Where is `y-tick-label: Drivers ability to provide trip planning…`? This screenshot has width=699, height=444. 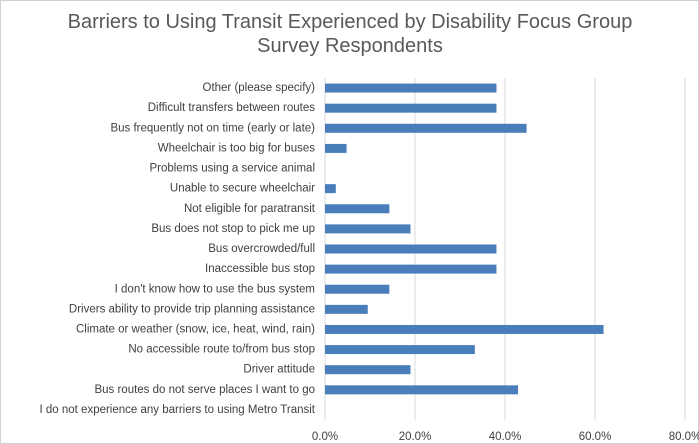
y-tick-label: Drivers ability to provide trip planning… is located at coordinates (192, 309).